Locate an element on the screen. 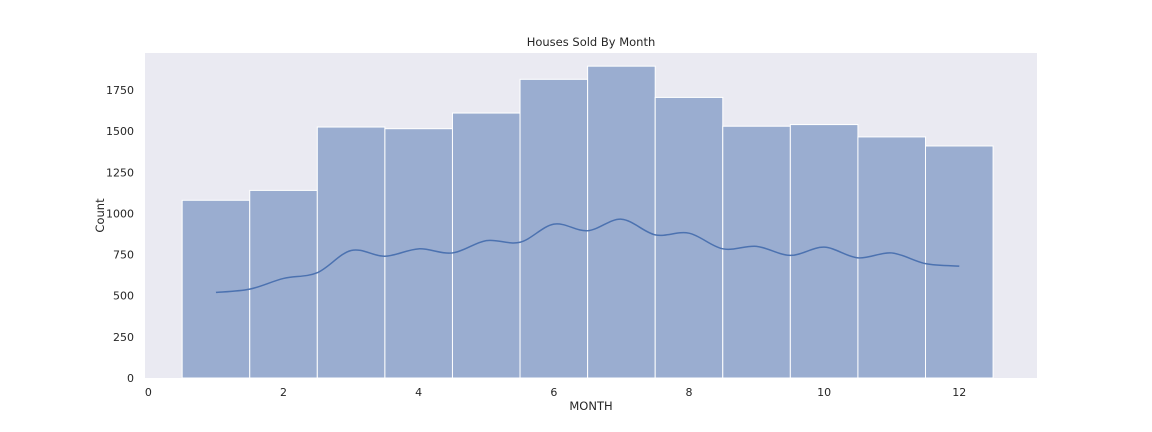  y-tick-label: 1000 is located at coordinates (120, 213).